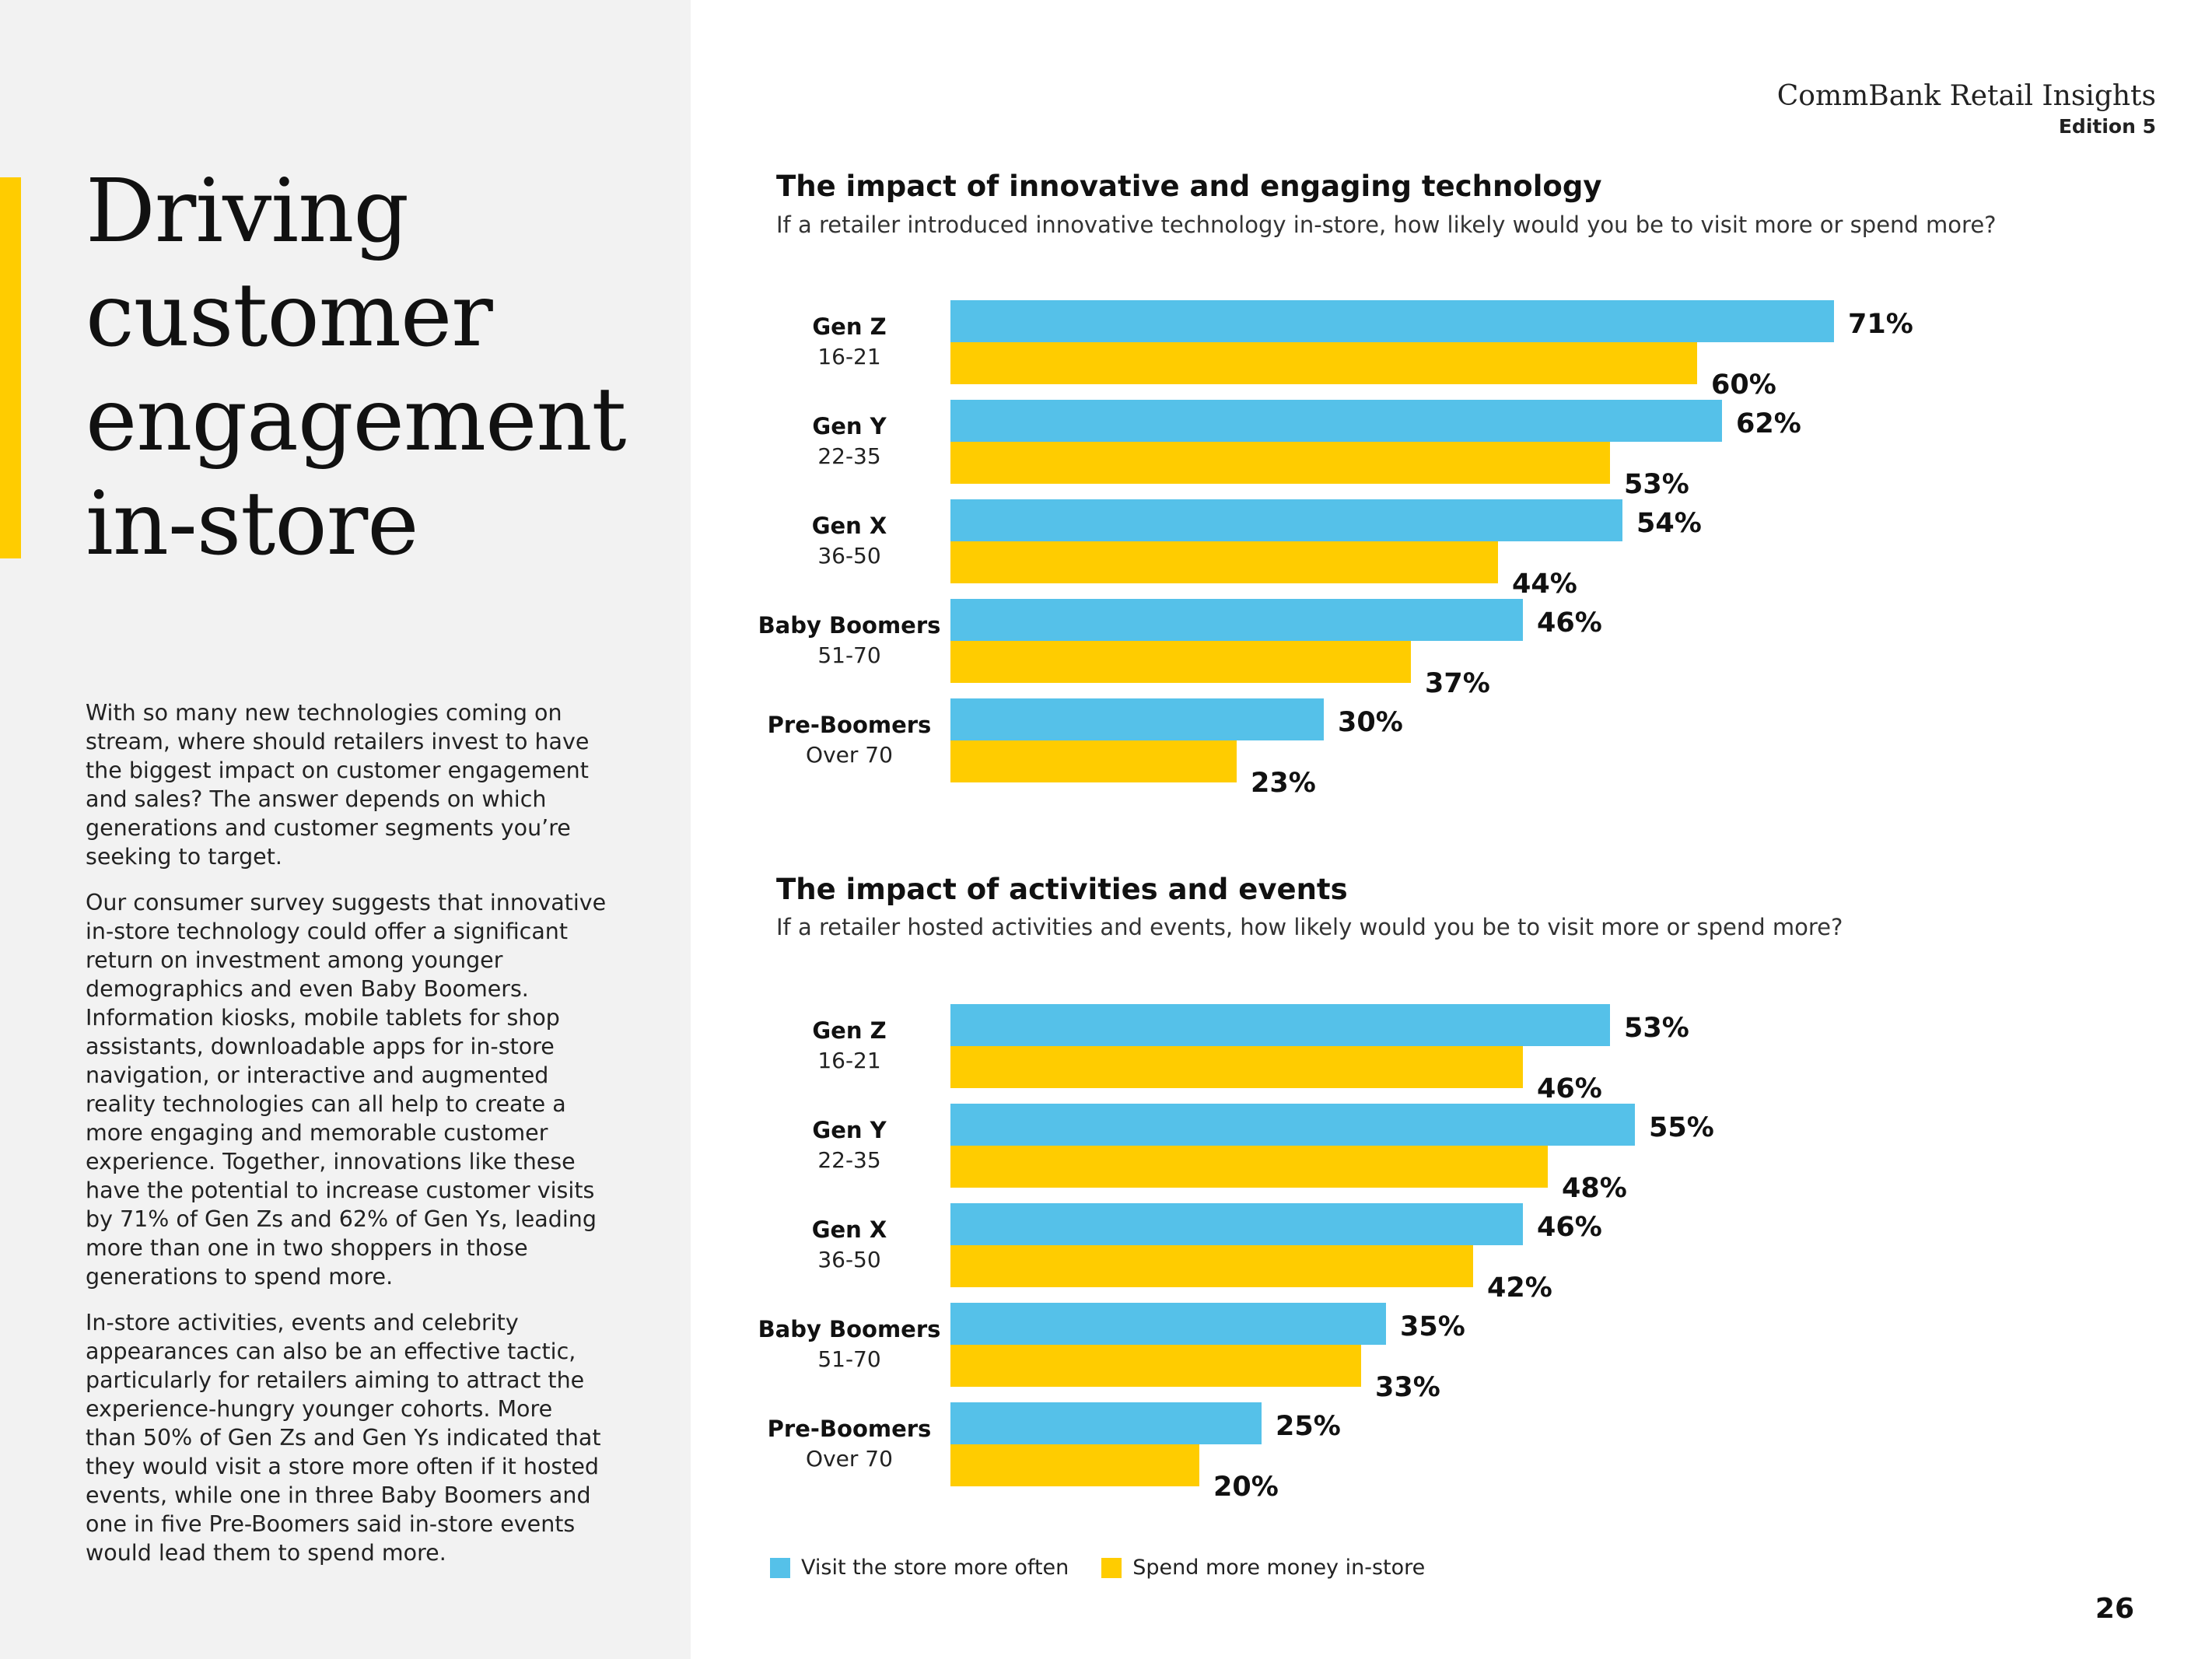  What do you see at coordinates (1458, 683) in the screenshot?
I see `value-label: 37%` at bounding box center [1458, 683].